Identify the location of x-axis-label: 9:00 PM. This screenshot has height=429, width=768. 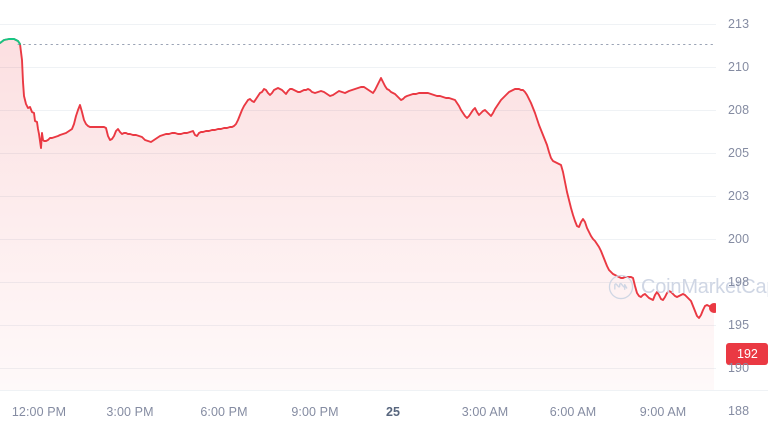
(315, 412).